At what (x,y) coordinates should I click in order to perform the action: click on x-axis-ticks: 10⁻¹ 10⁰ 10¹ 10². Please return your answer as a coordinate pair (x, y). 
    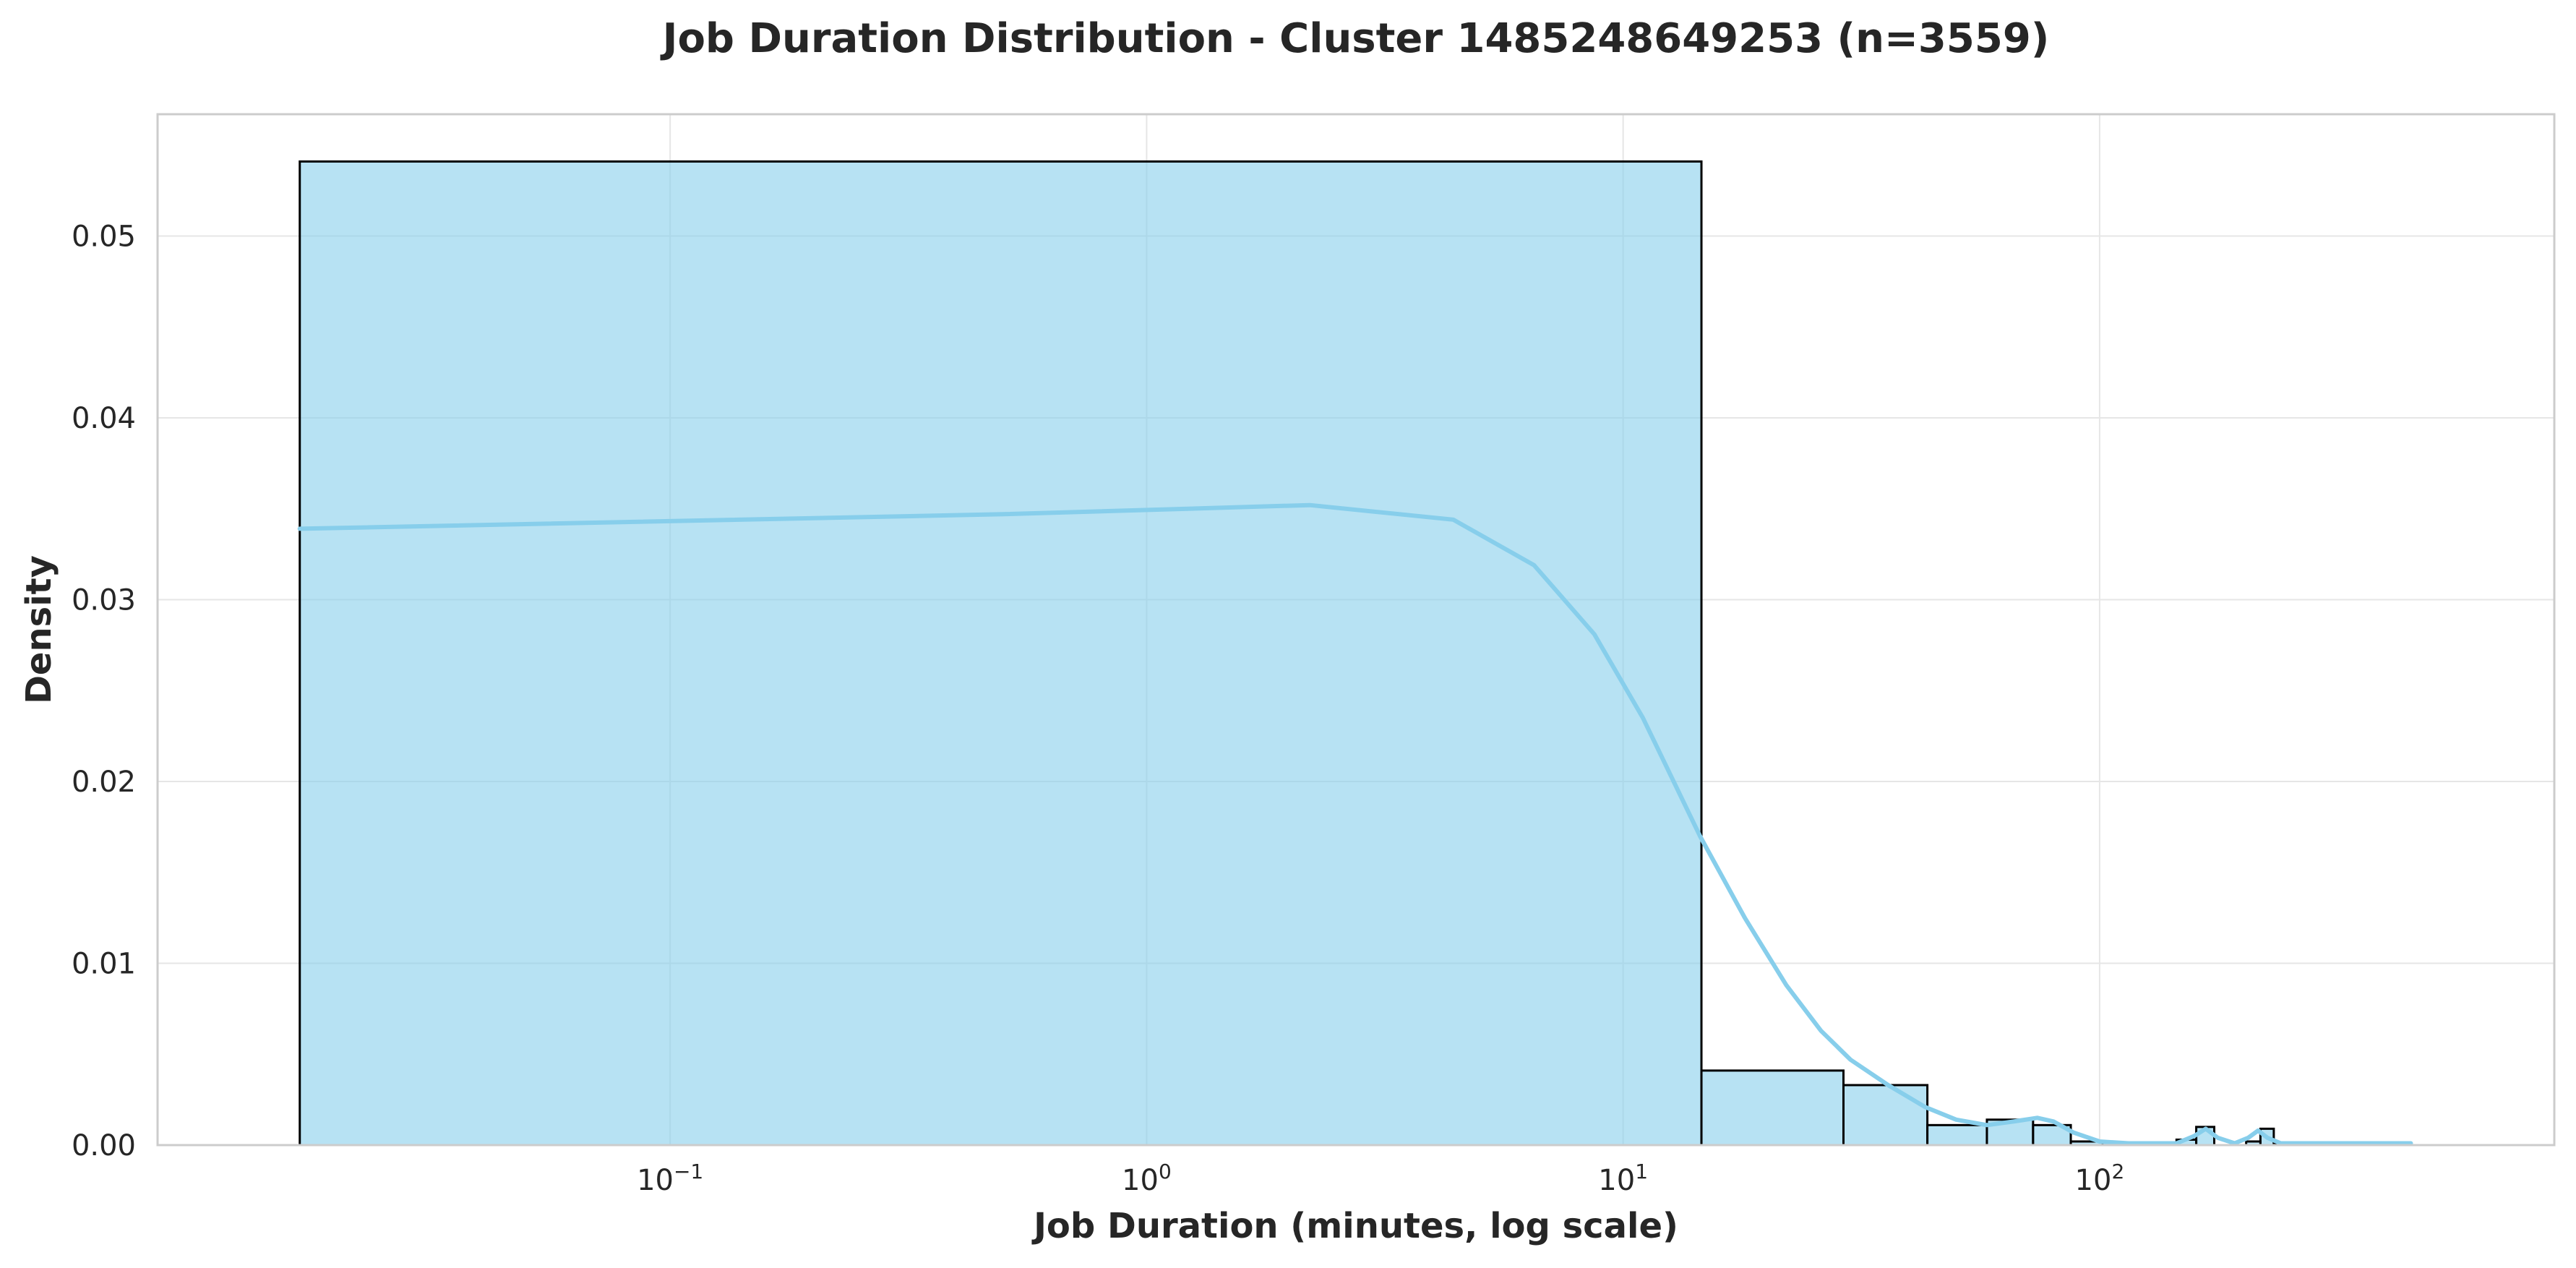
    Looking at the image, I should click on (1381, 1178).